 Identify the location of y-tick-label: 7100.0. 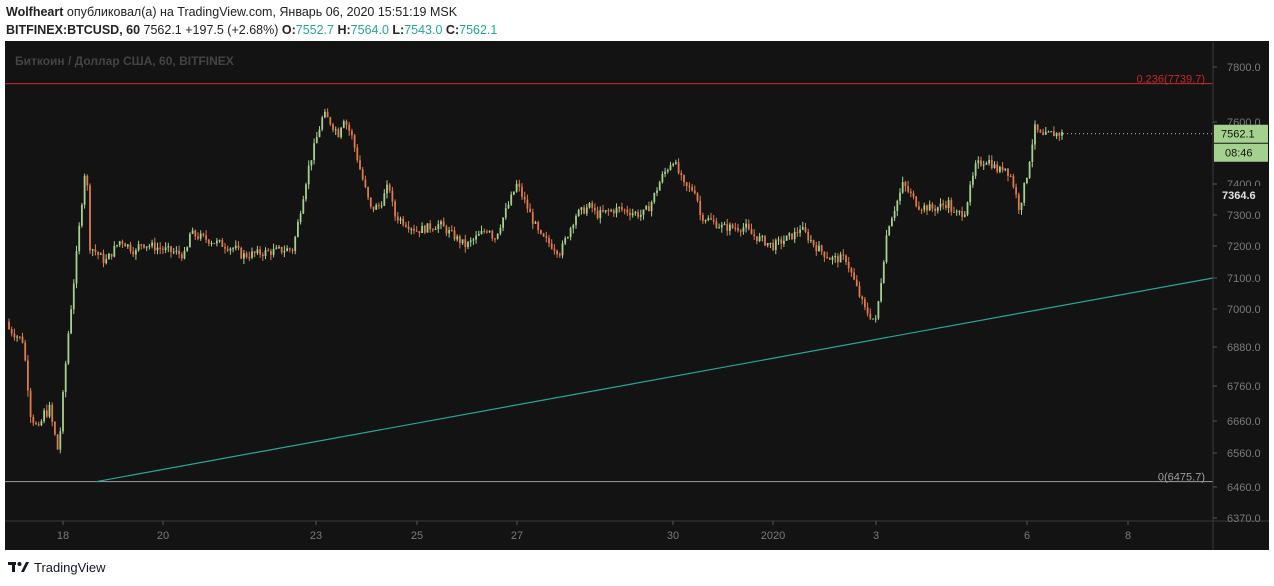
(1244, 279).